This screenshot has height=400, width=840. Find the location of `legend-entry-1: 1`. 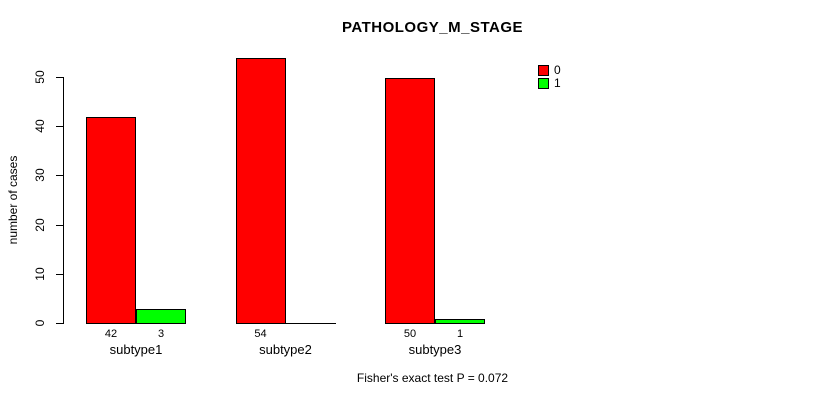

legend-entry-1: 1 is located at coordinates (549, 83).